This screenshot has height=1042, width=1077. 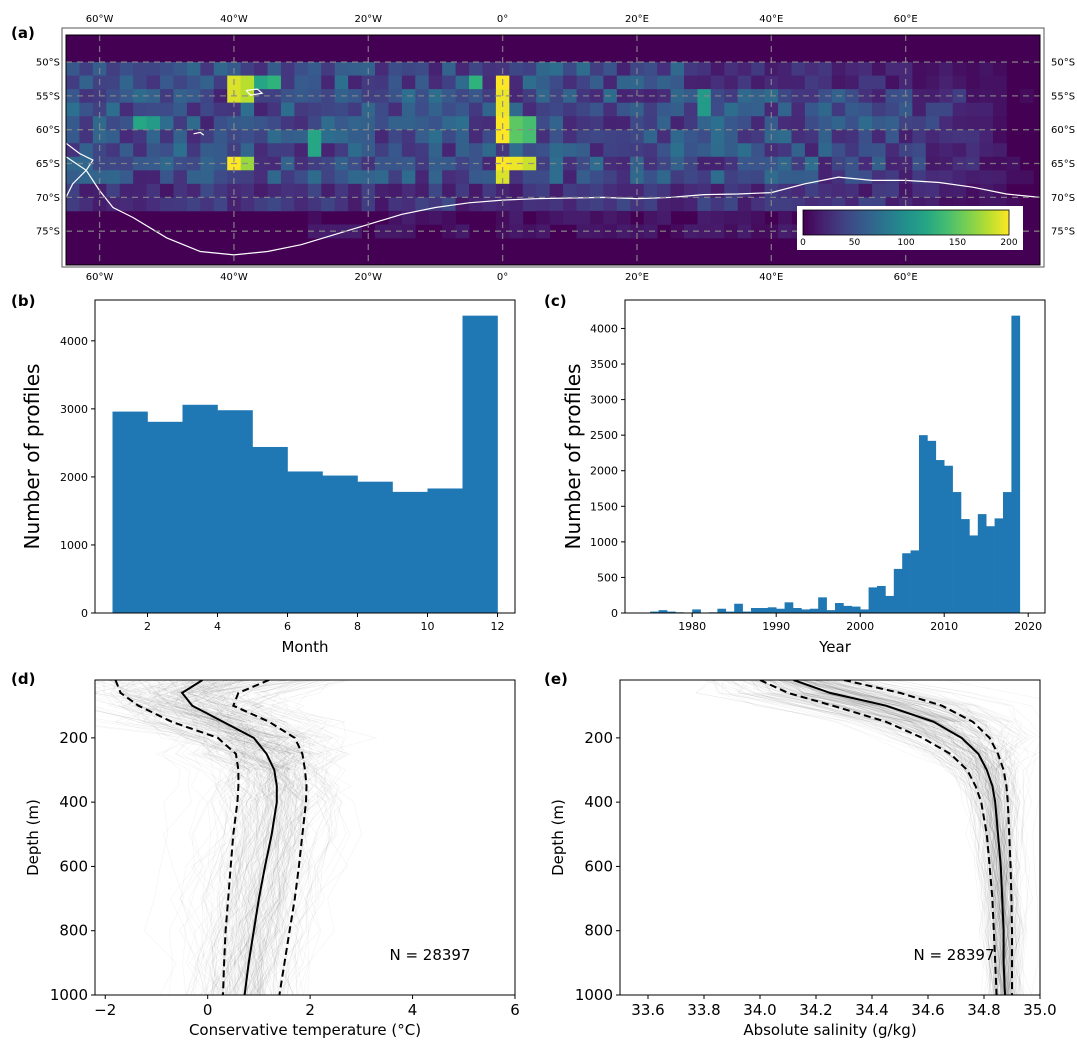 I want to click on mean-profile-line, so click(x=229, y=837).